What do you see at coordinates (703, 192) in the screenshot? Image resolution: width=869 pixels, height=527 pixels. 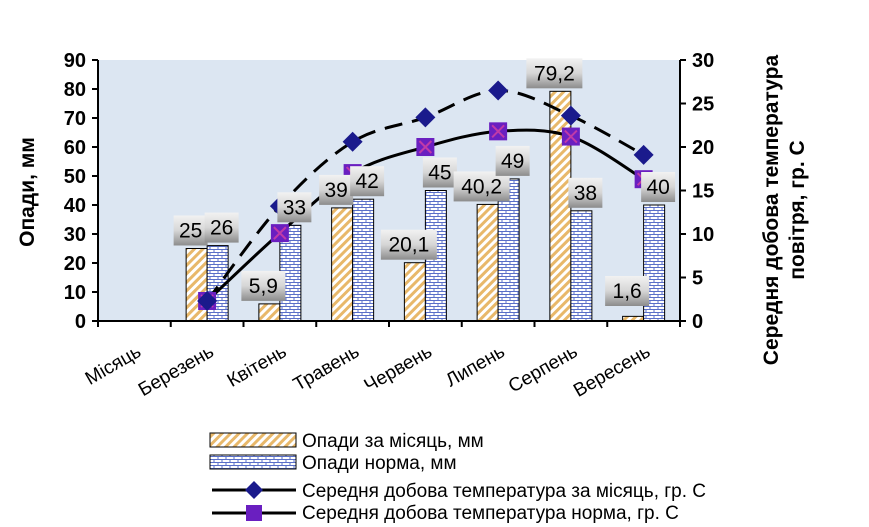 I see `y2-tick-label: 15` at bounding box center [703, 192].